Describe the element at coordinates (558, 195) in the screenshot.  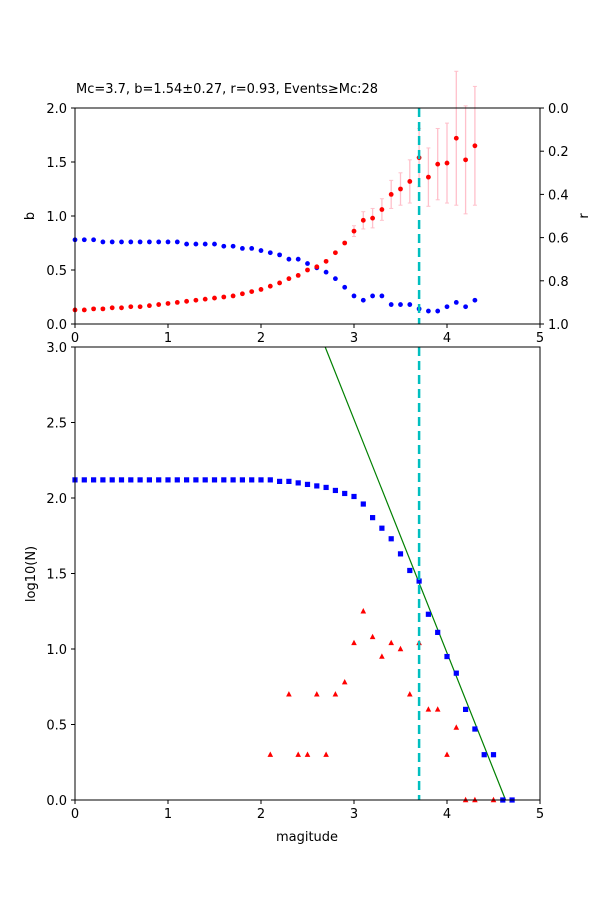
I see `top-right-y-tick-label: 0.4` at that location.